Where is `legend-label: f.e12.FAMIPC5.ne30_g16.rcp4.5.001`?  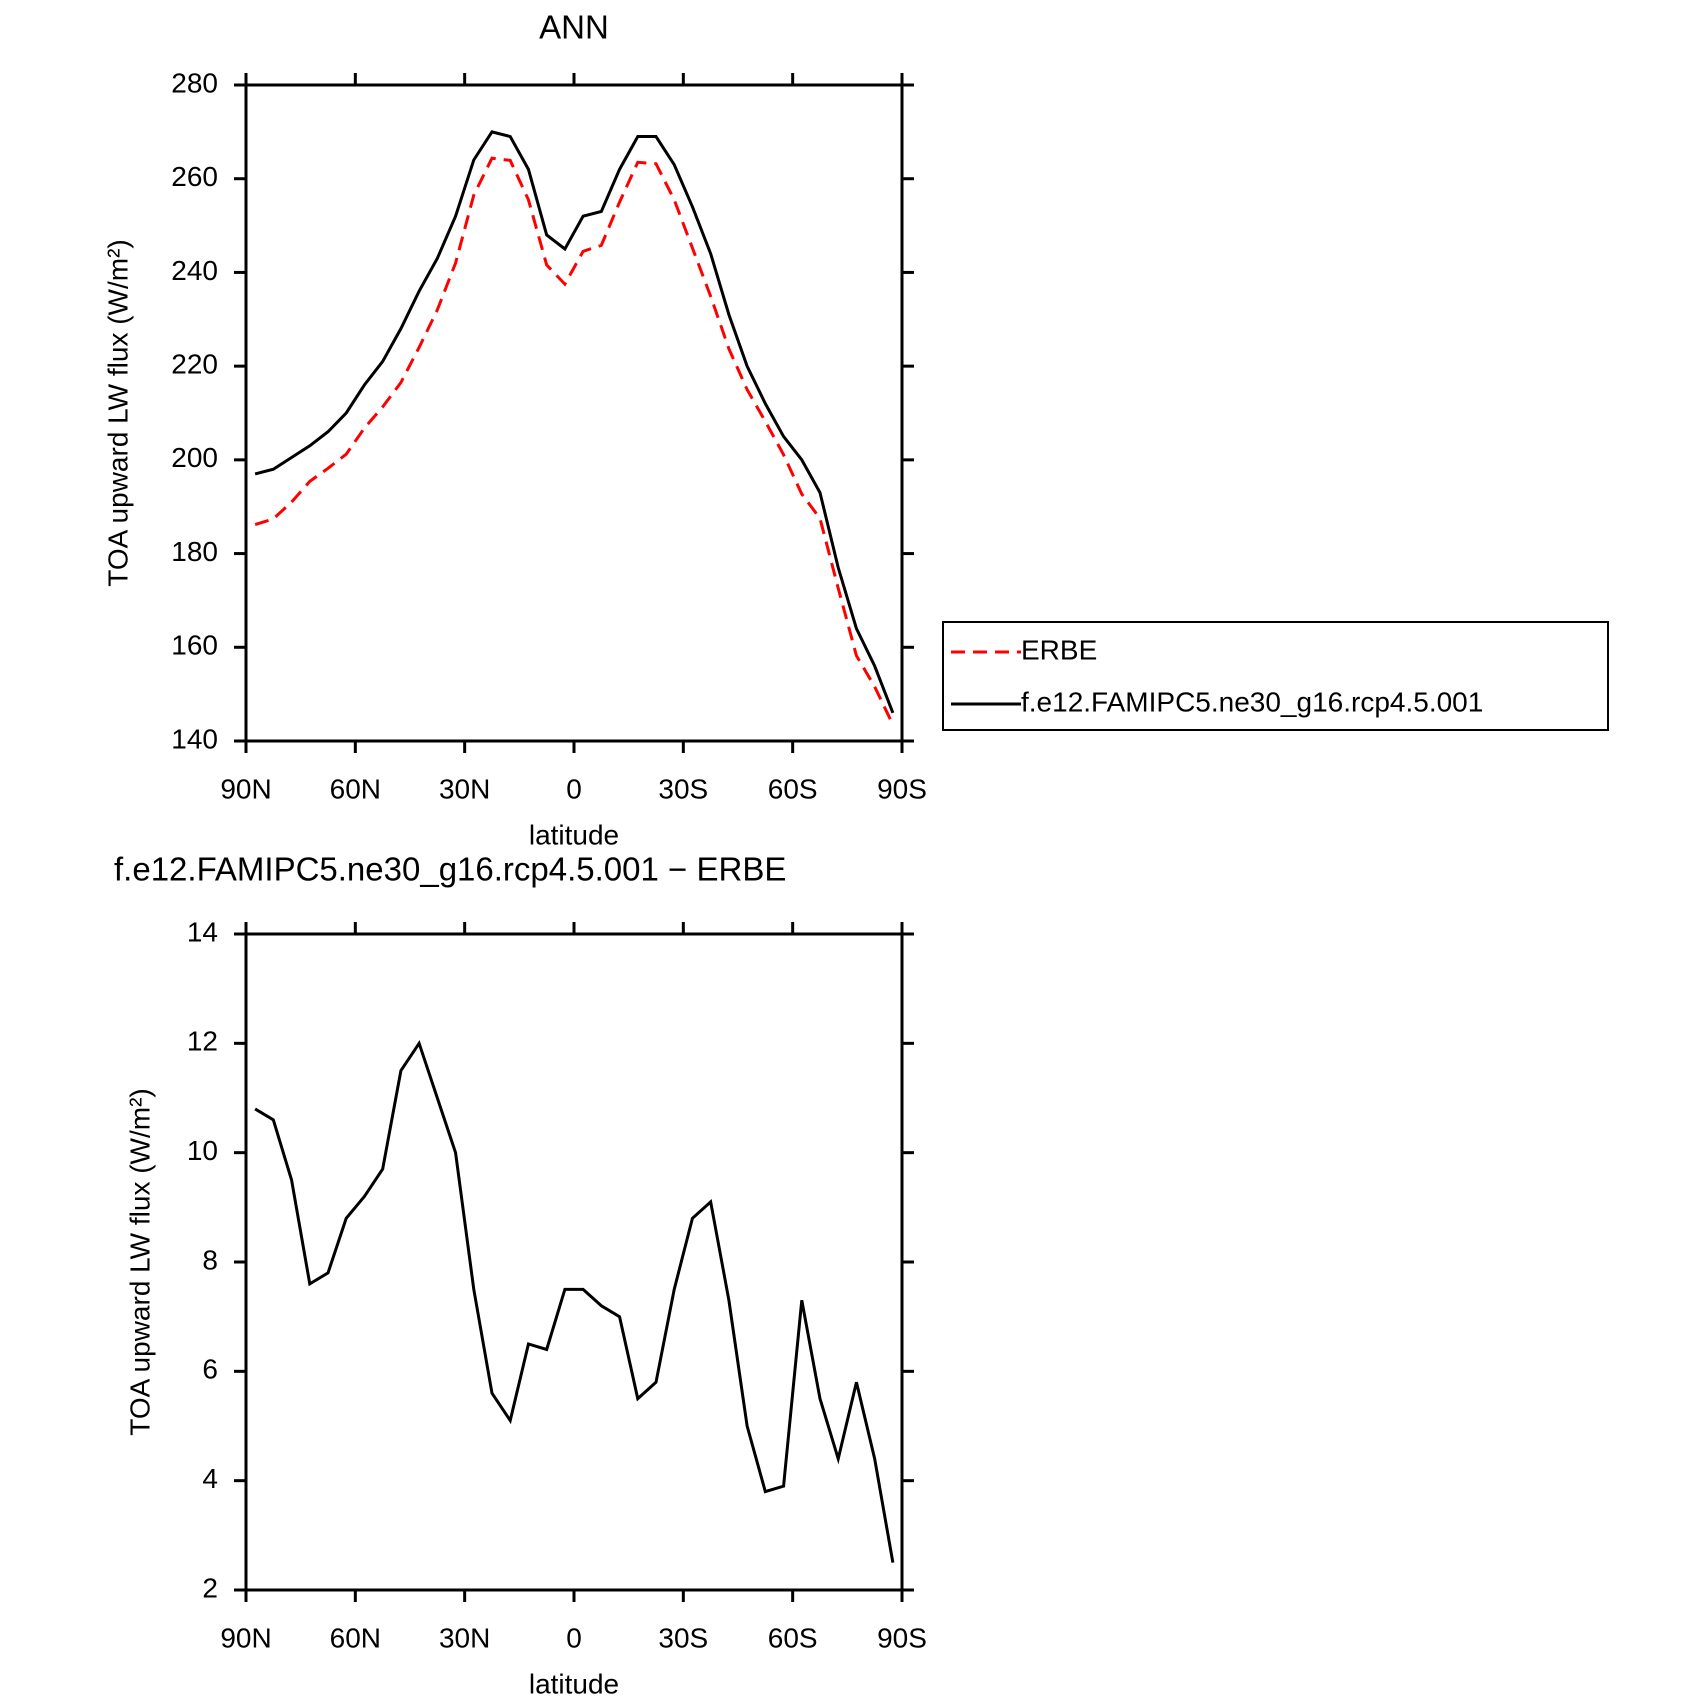
legend-label: f.e12.FAMIPC5.ne30_g16.rcp4.5.001 is located at coordinates (1252, 701).